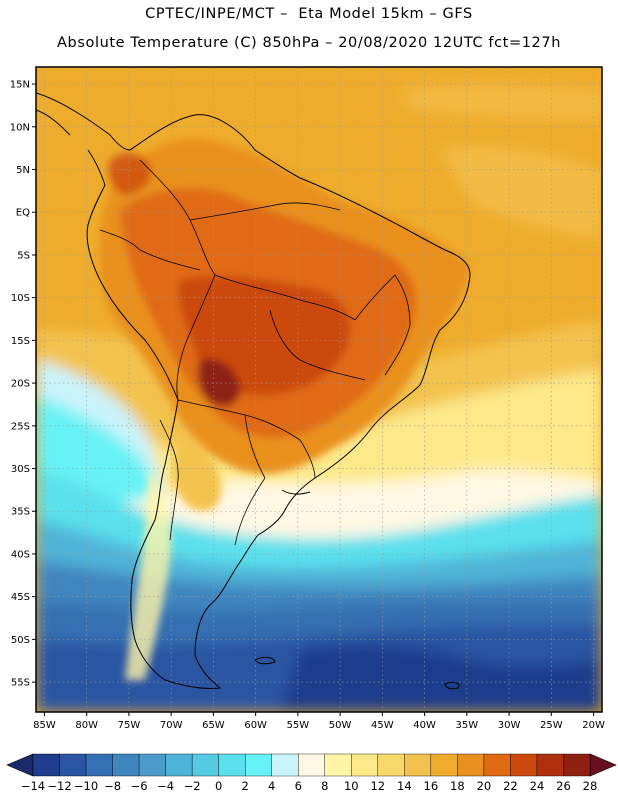  Describe the element at coordinates (340, 725) in the screenshot. I see `lon-tick-label: 50W` at that location.